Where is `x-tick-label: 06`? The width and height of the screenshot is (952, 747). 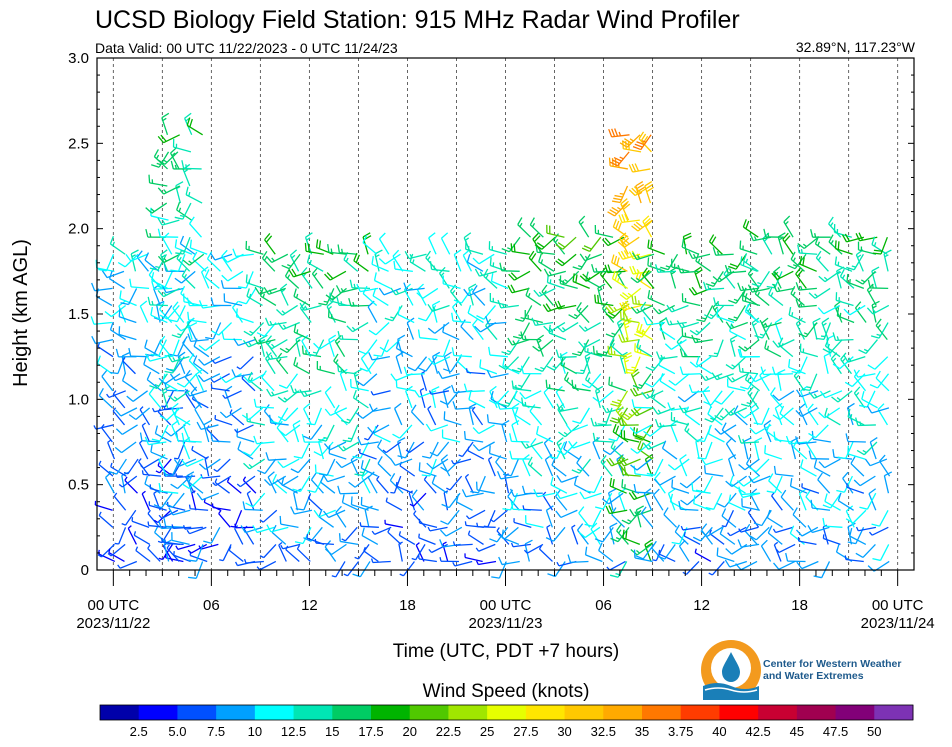
x-tick-label: 06 is located at coordinates (211, 605).